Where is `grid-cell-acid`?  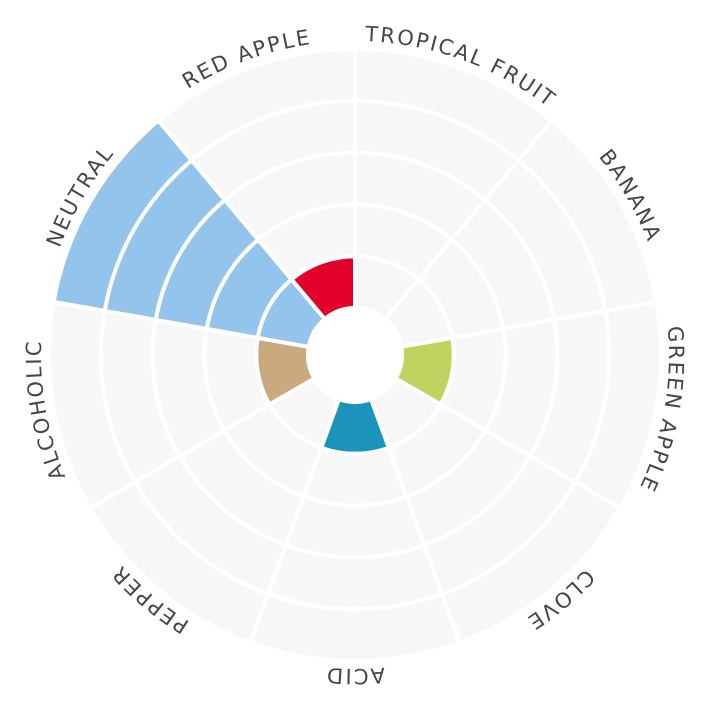
grid-cell-acid is located at coordinates (355, 526).